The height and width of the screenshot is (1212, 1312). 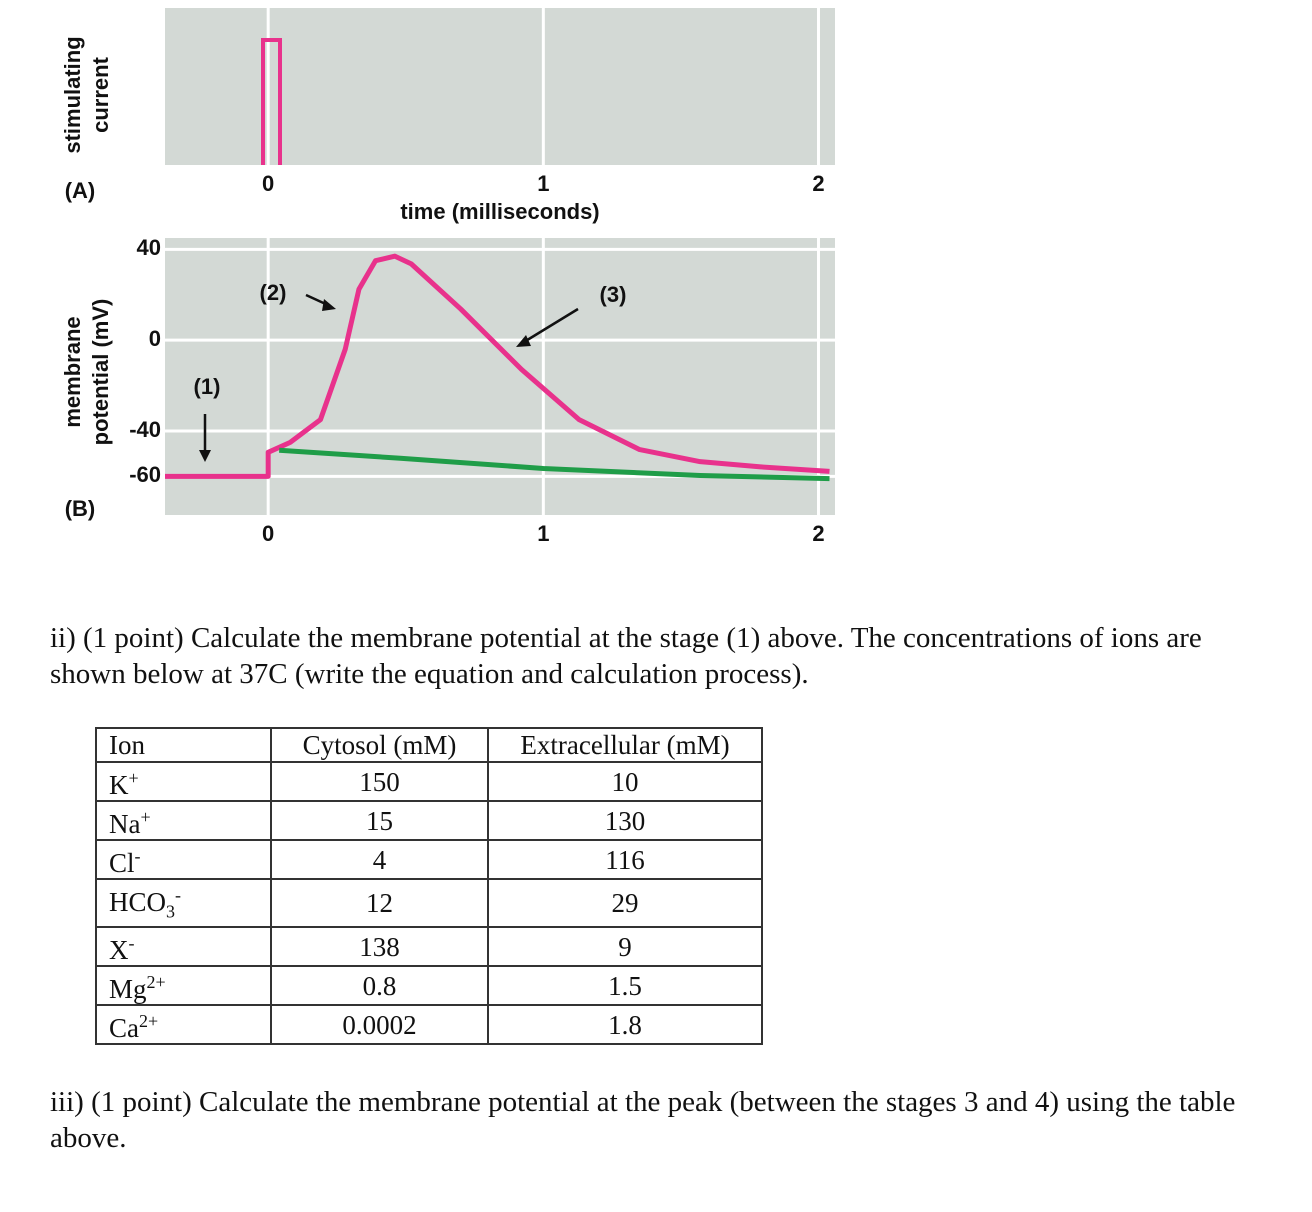 What do you see at coordinates (499, 211) in the screenshot?
I see `x-axis-label: time (milliseconds)` at bounding box center [499, 211].